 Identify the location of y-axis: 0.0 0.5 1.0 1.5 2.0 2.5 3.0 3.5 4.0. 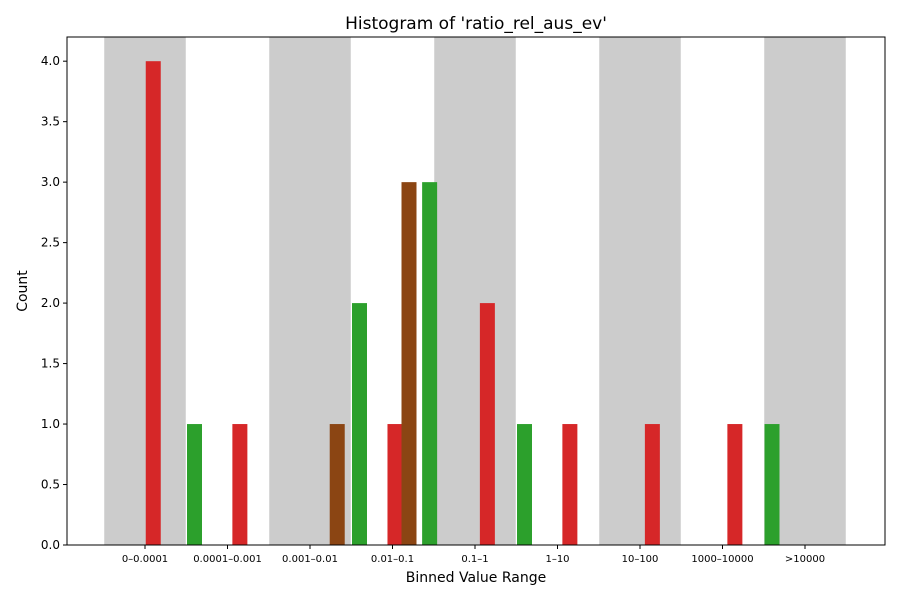
(54, 303).